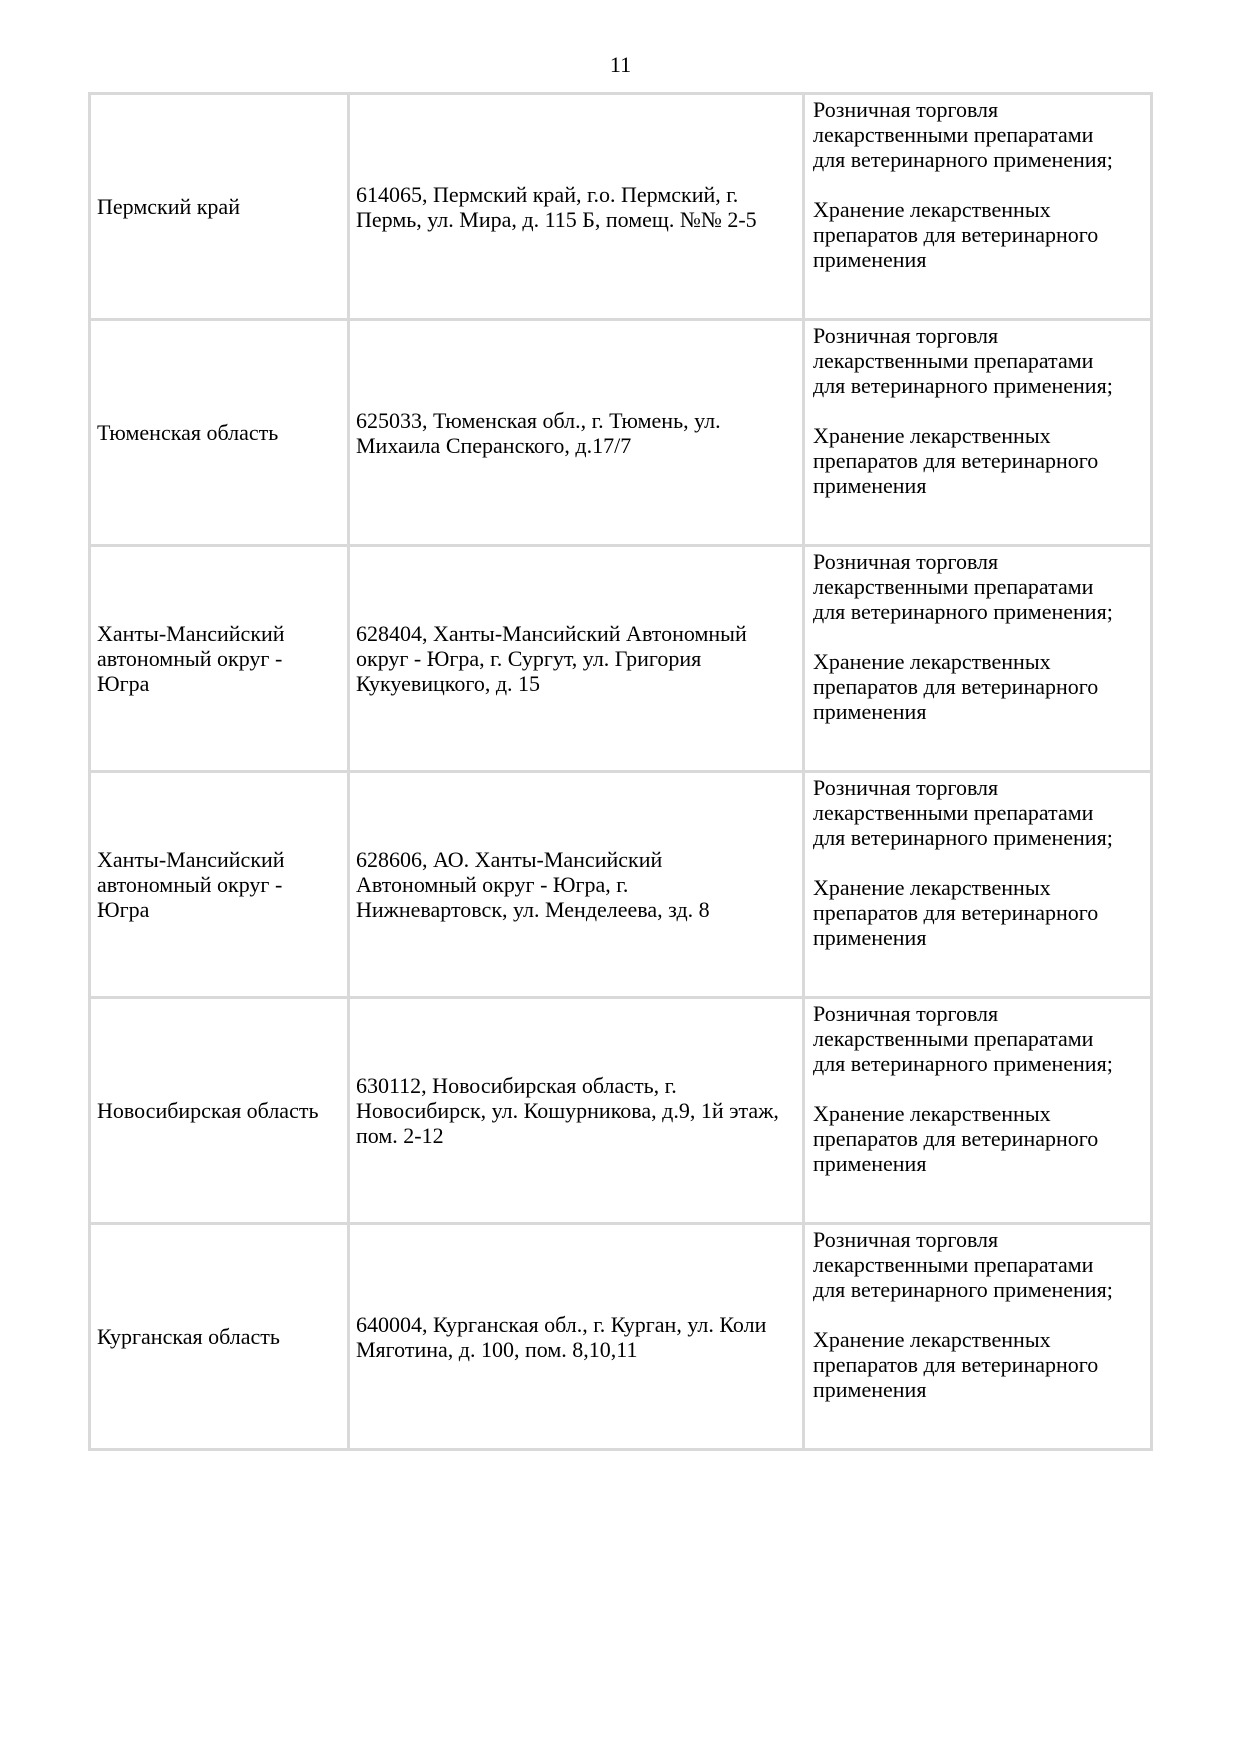  I want to click on region-cell: Курганская область, so click(219, 1336).